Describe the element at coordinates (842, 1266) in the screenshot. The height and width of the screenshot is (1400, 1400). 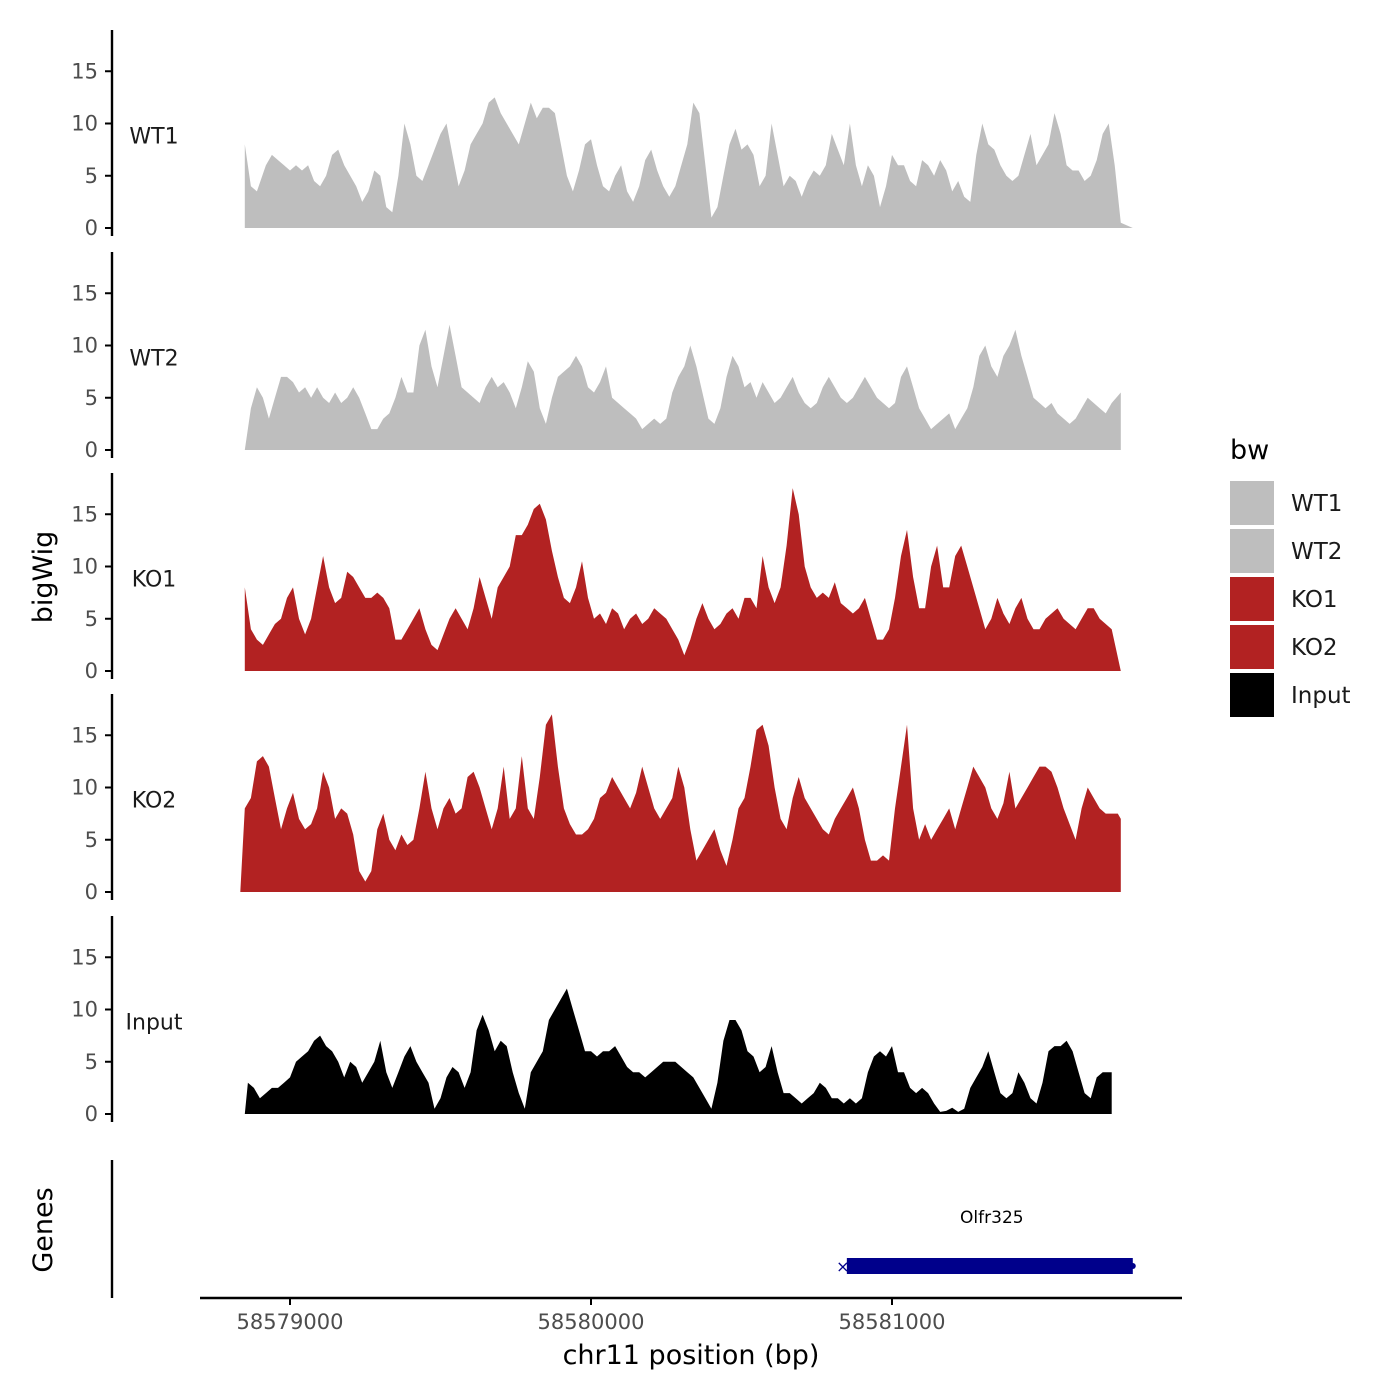
I see `gene-strand-mark: ×` at that location.